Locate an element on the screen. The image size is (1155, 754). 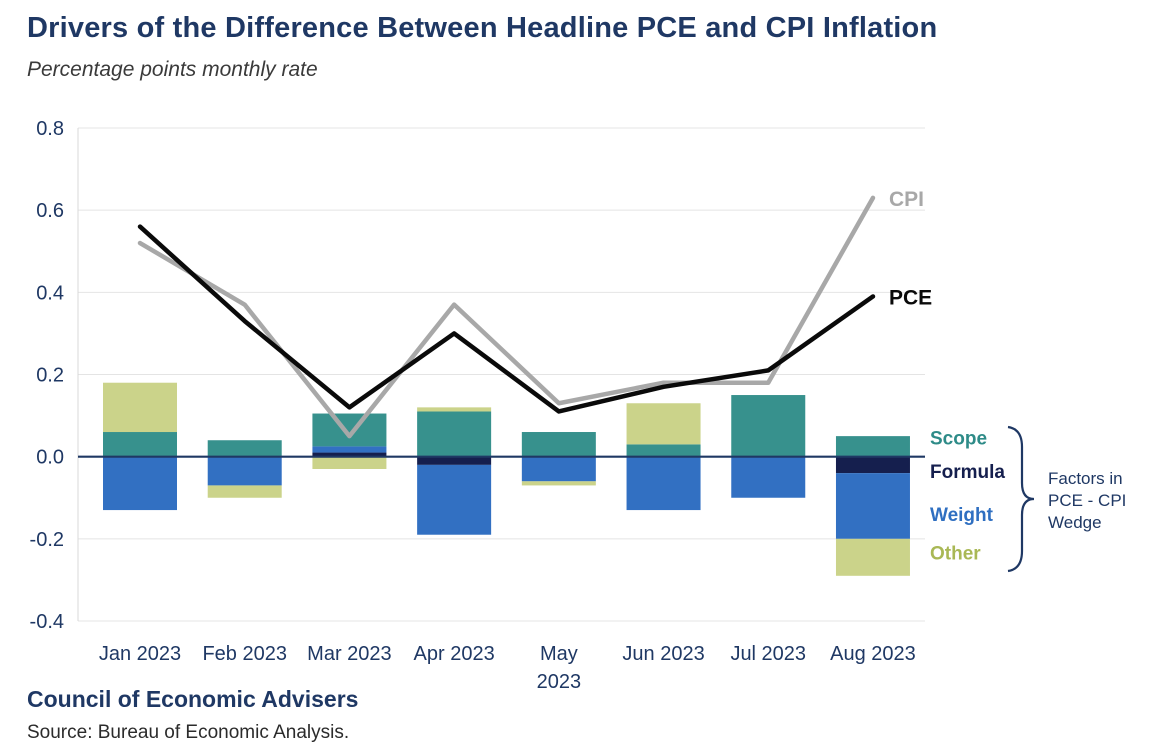
legend-label-formula: Formula is located at coordinates (967, 472).